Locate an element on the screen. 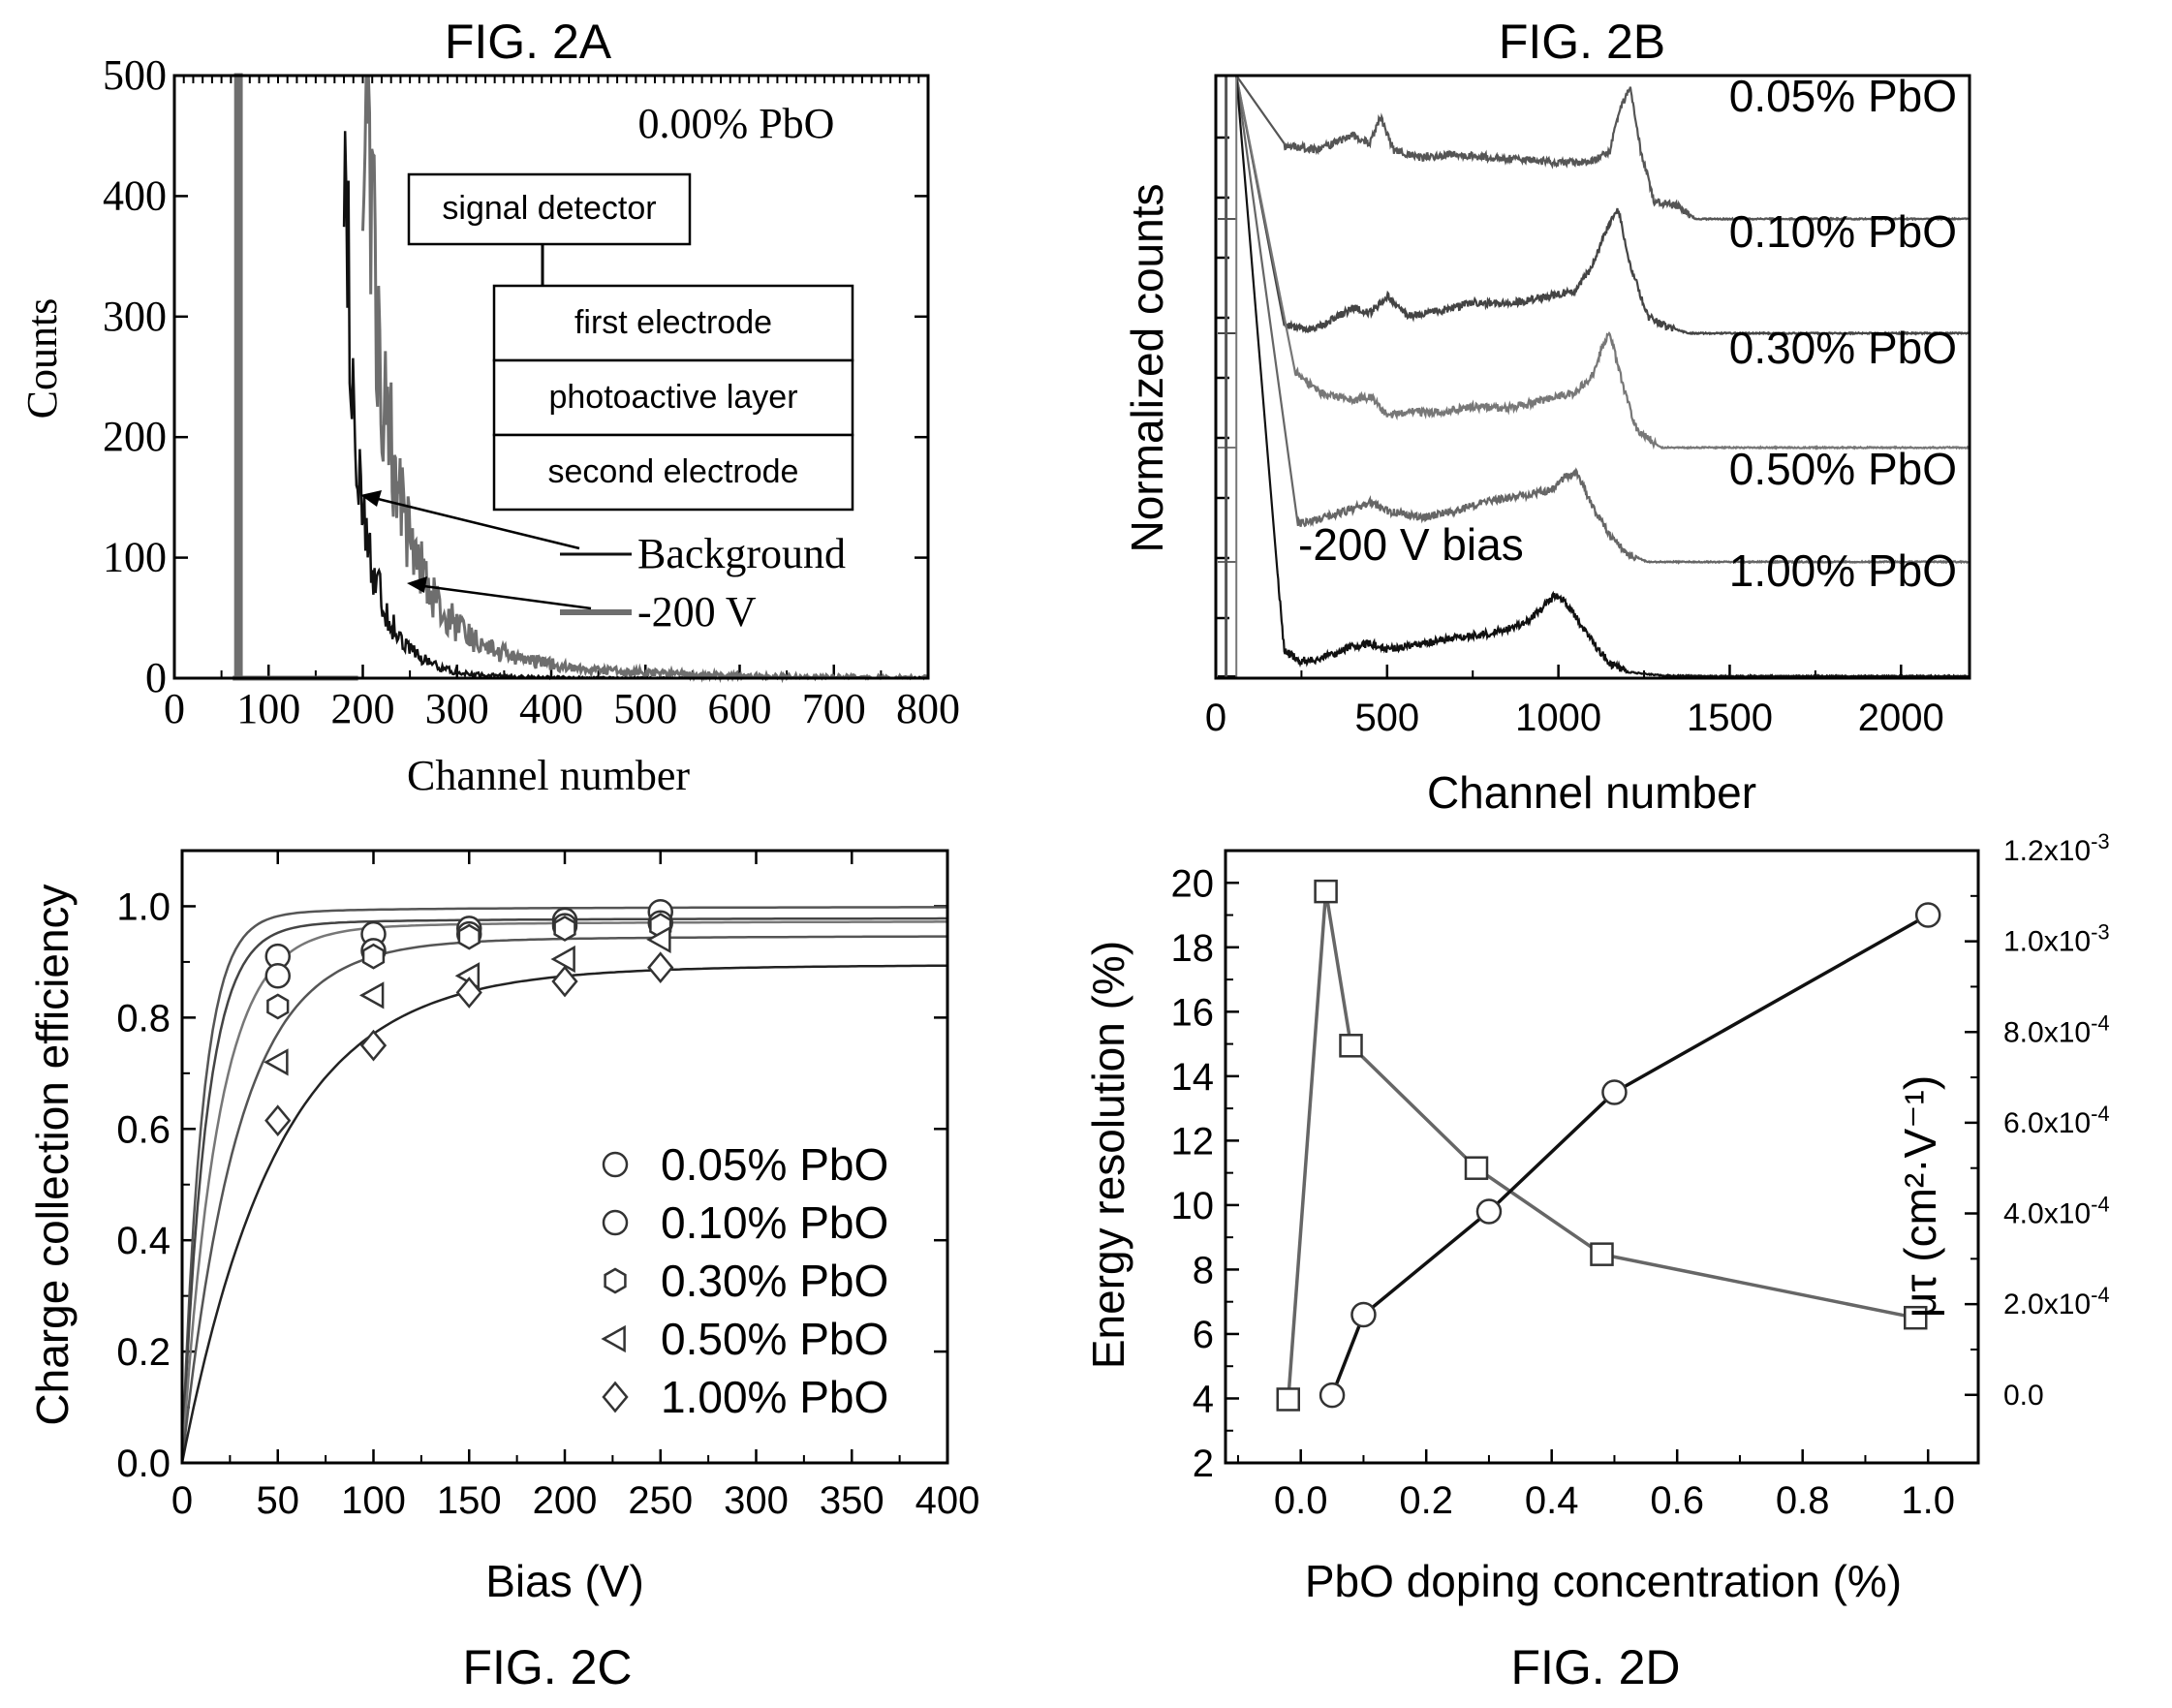  fig2d-y2tick-label: 1.0x10⁻³ is located at coordinates (2057, 939).